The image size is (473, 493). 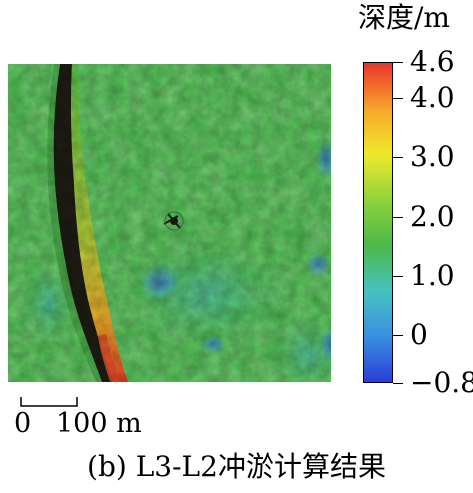 What do you see at coordinates (236, 466) in the screenshot?
I see `figure-caption: (b) L3-L2冲淤计算结果` at bounding box center [236, 466].